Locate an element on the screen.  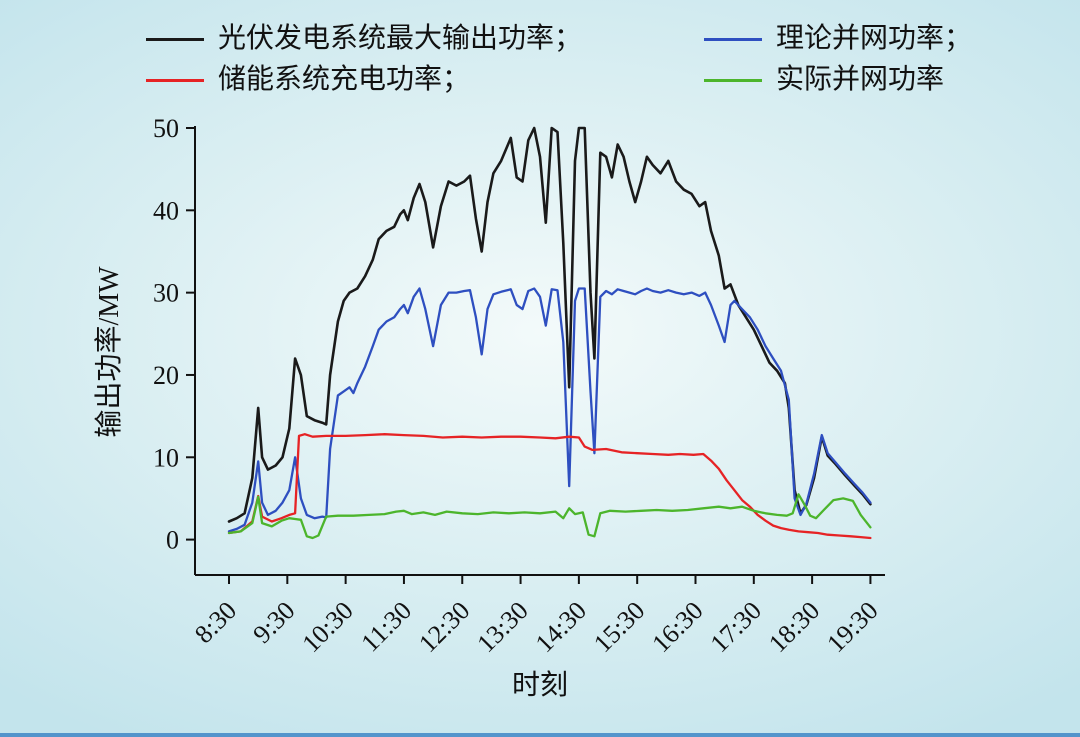
bottom-divider is located at coordinates (540, 735).